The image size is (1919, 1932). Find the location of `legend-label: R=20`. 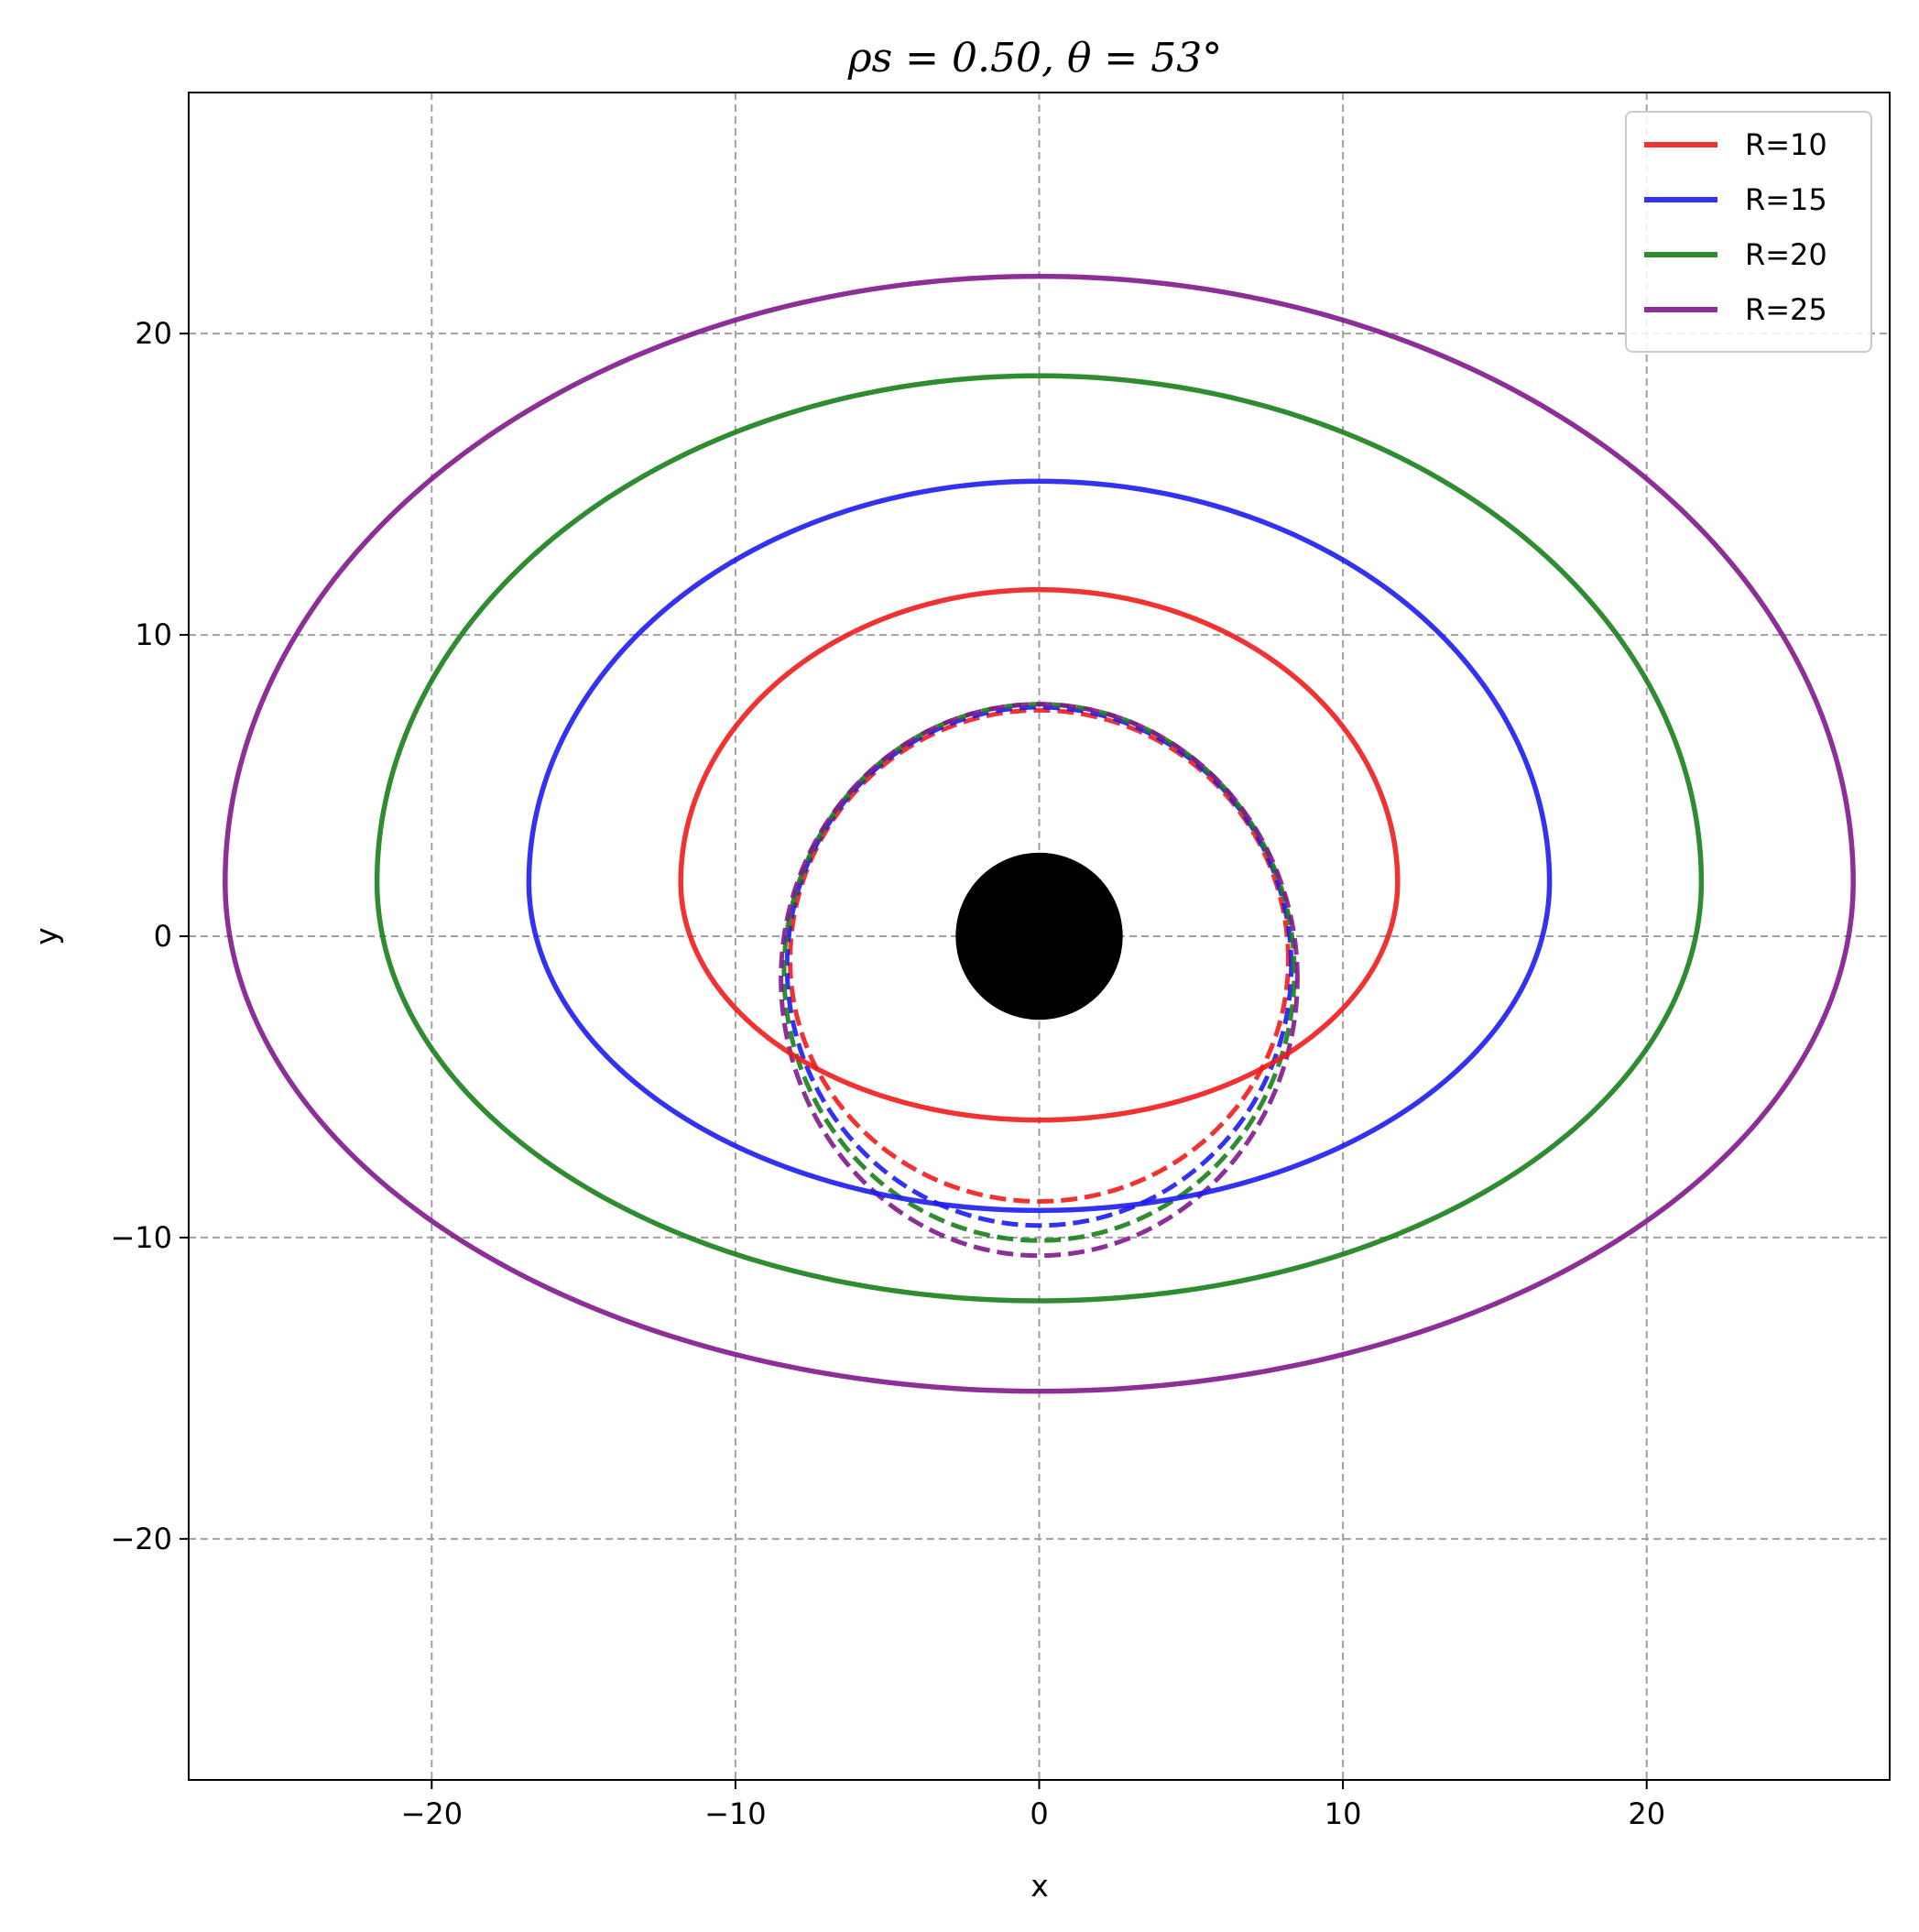

legend-label: R=20 is located at coordinates (1786, 255).